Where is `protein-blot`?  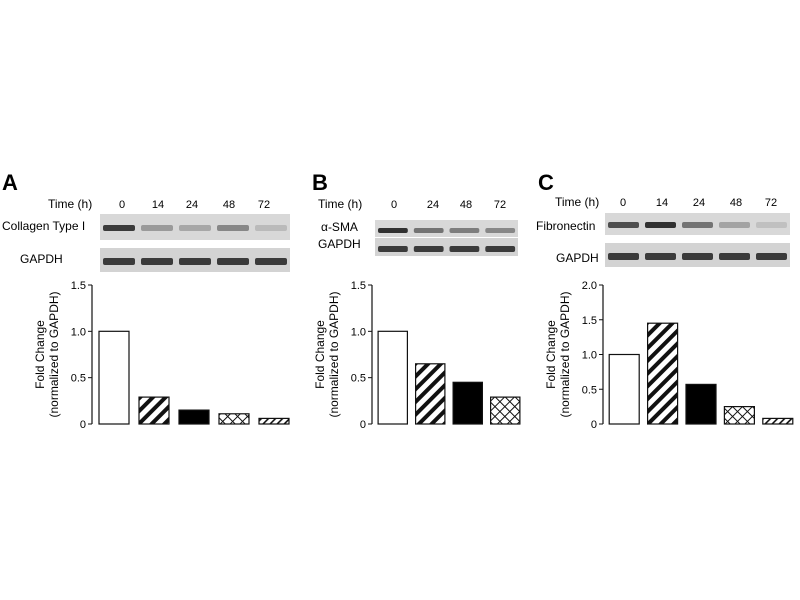
protein-blot is located at coordinates (446, 228).